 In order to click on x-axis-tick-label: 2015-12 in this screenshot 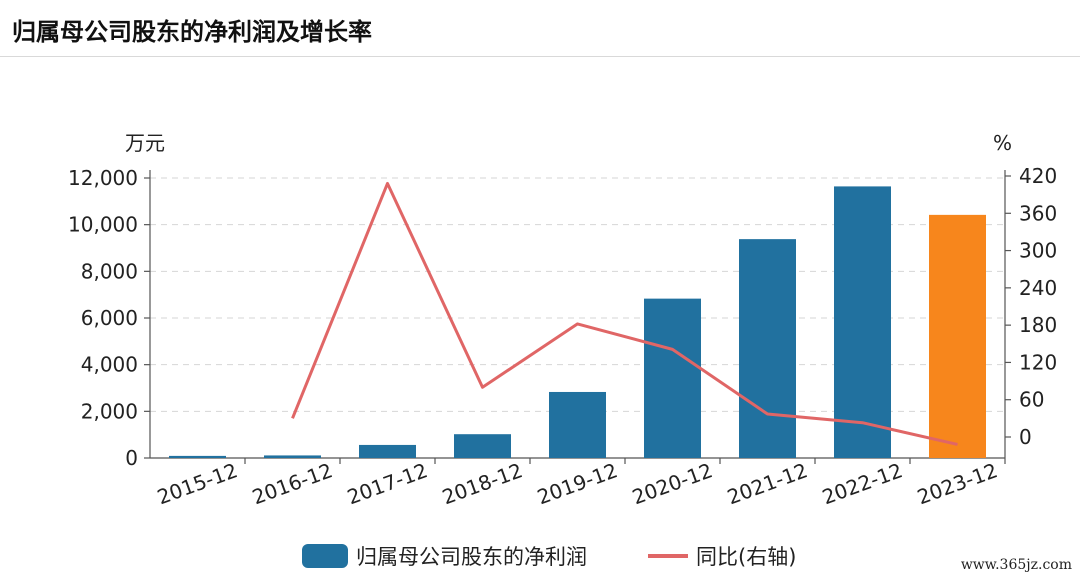, I will do `click(197, 483)`.